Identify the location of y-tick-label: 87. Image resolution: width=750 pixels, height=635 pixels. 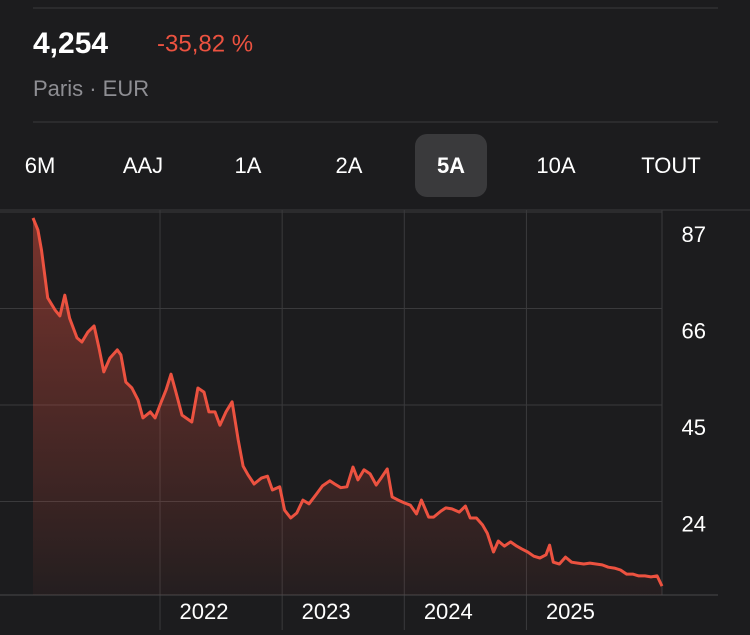
(694, 234).